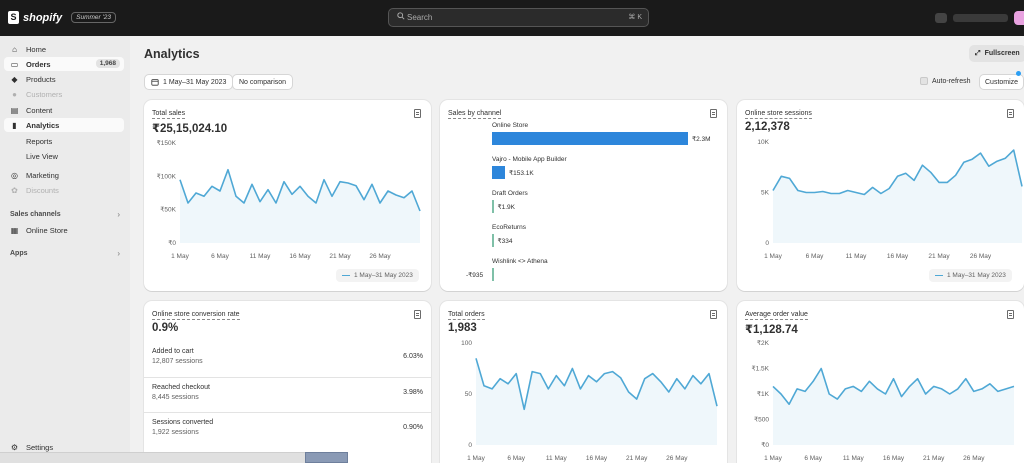 This screenshot has width=1024, height=463. What do you see at coordinates (64, 175) in the screenshot?
I see `sidebar-item-marketing: ◎ Marketing` at bounding box center [64, 175].